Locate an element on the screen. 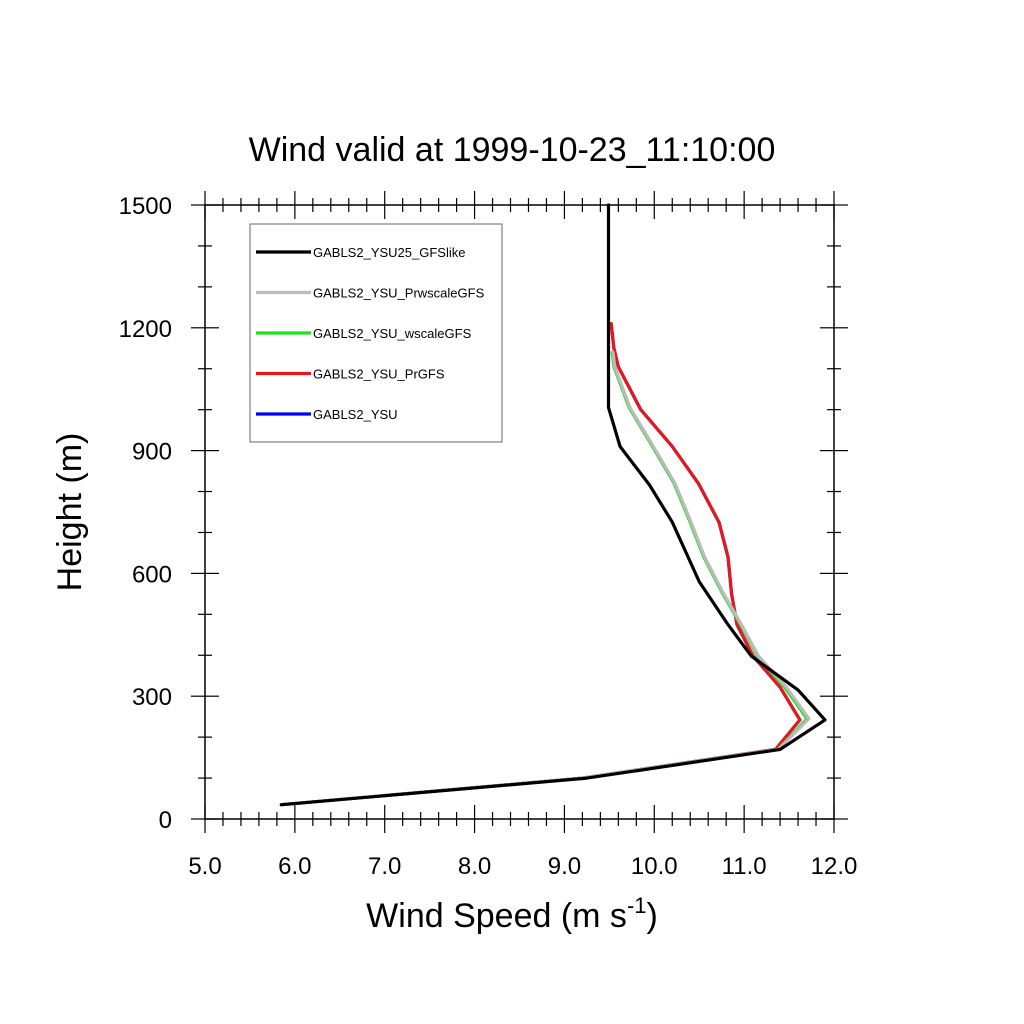 The image size is (1024, 1024). x-tick-label: 10.0 is located at coordinates (654, 866).